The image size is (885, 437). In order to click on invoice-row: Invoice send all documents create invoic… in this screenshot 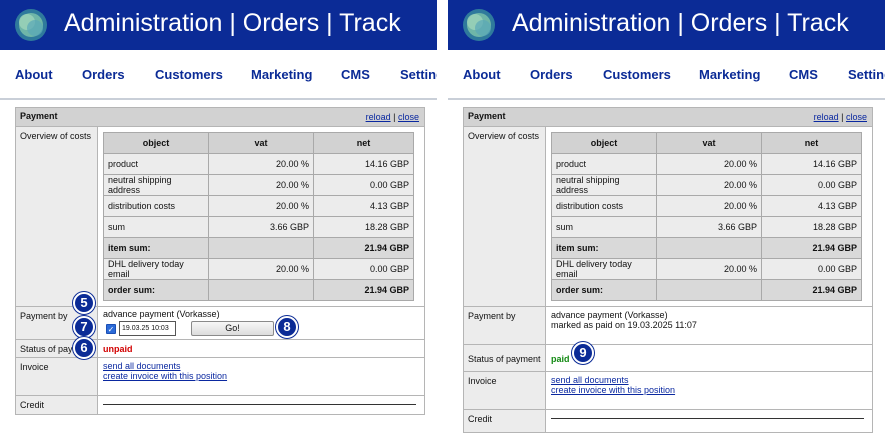, I will do `click(220, 377)`.